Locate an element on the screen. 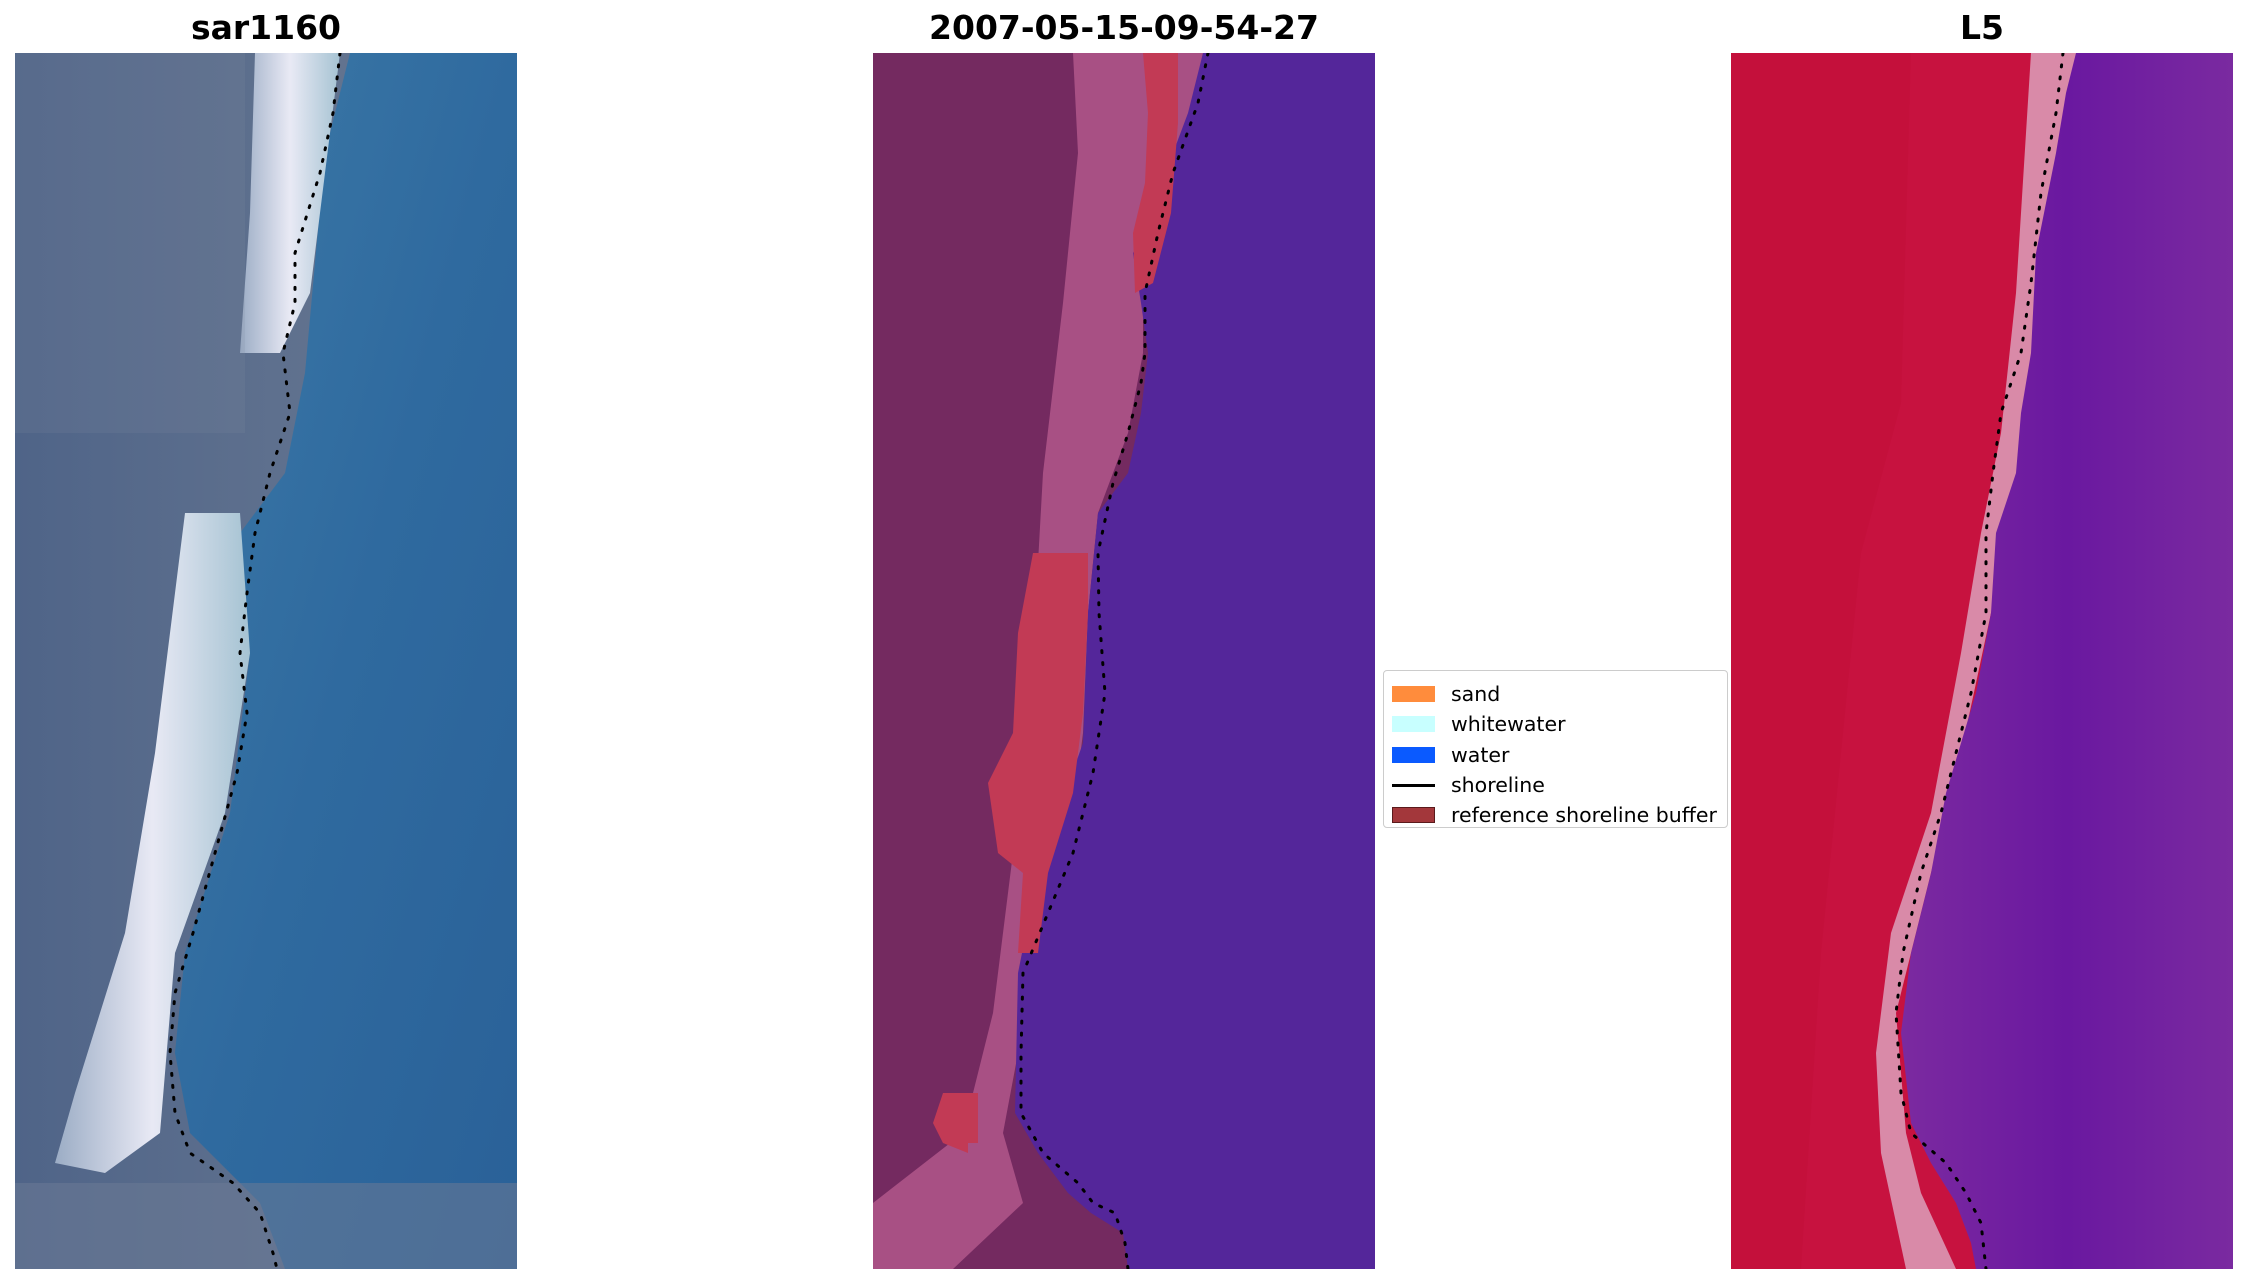 This screenshot has width=2245, height=1283. legend-swatch-sand is located at coordinates (1413, 694).